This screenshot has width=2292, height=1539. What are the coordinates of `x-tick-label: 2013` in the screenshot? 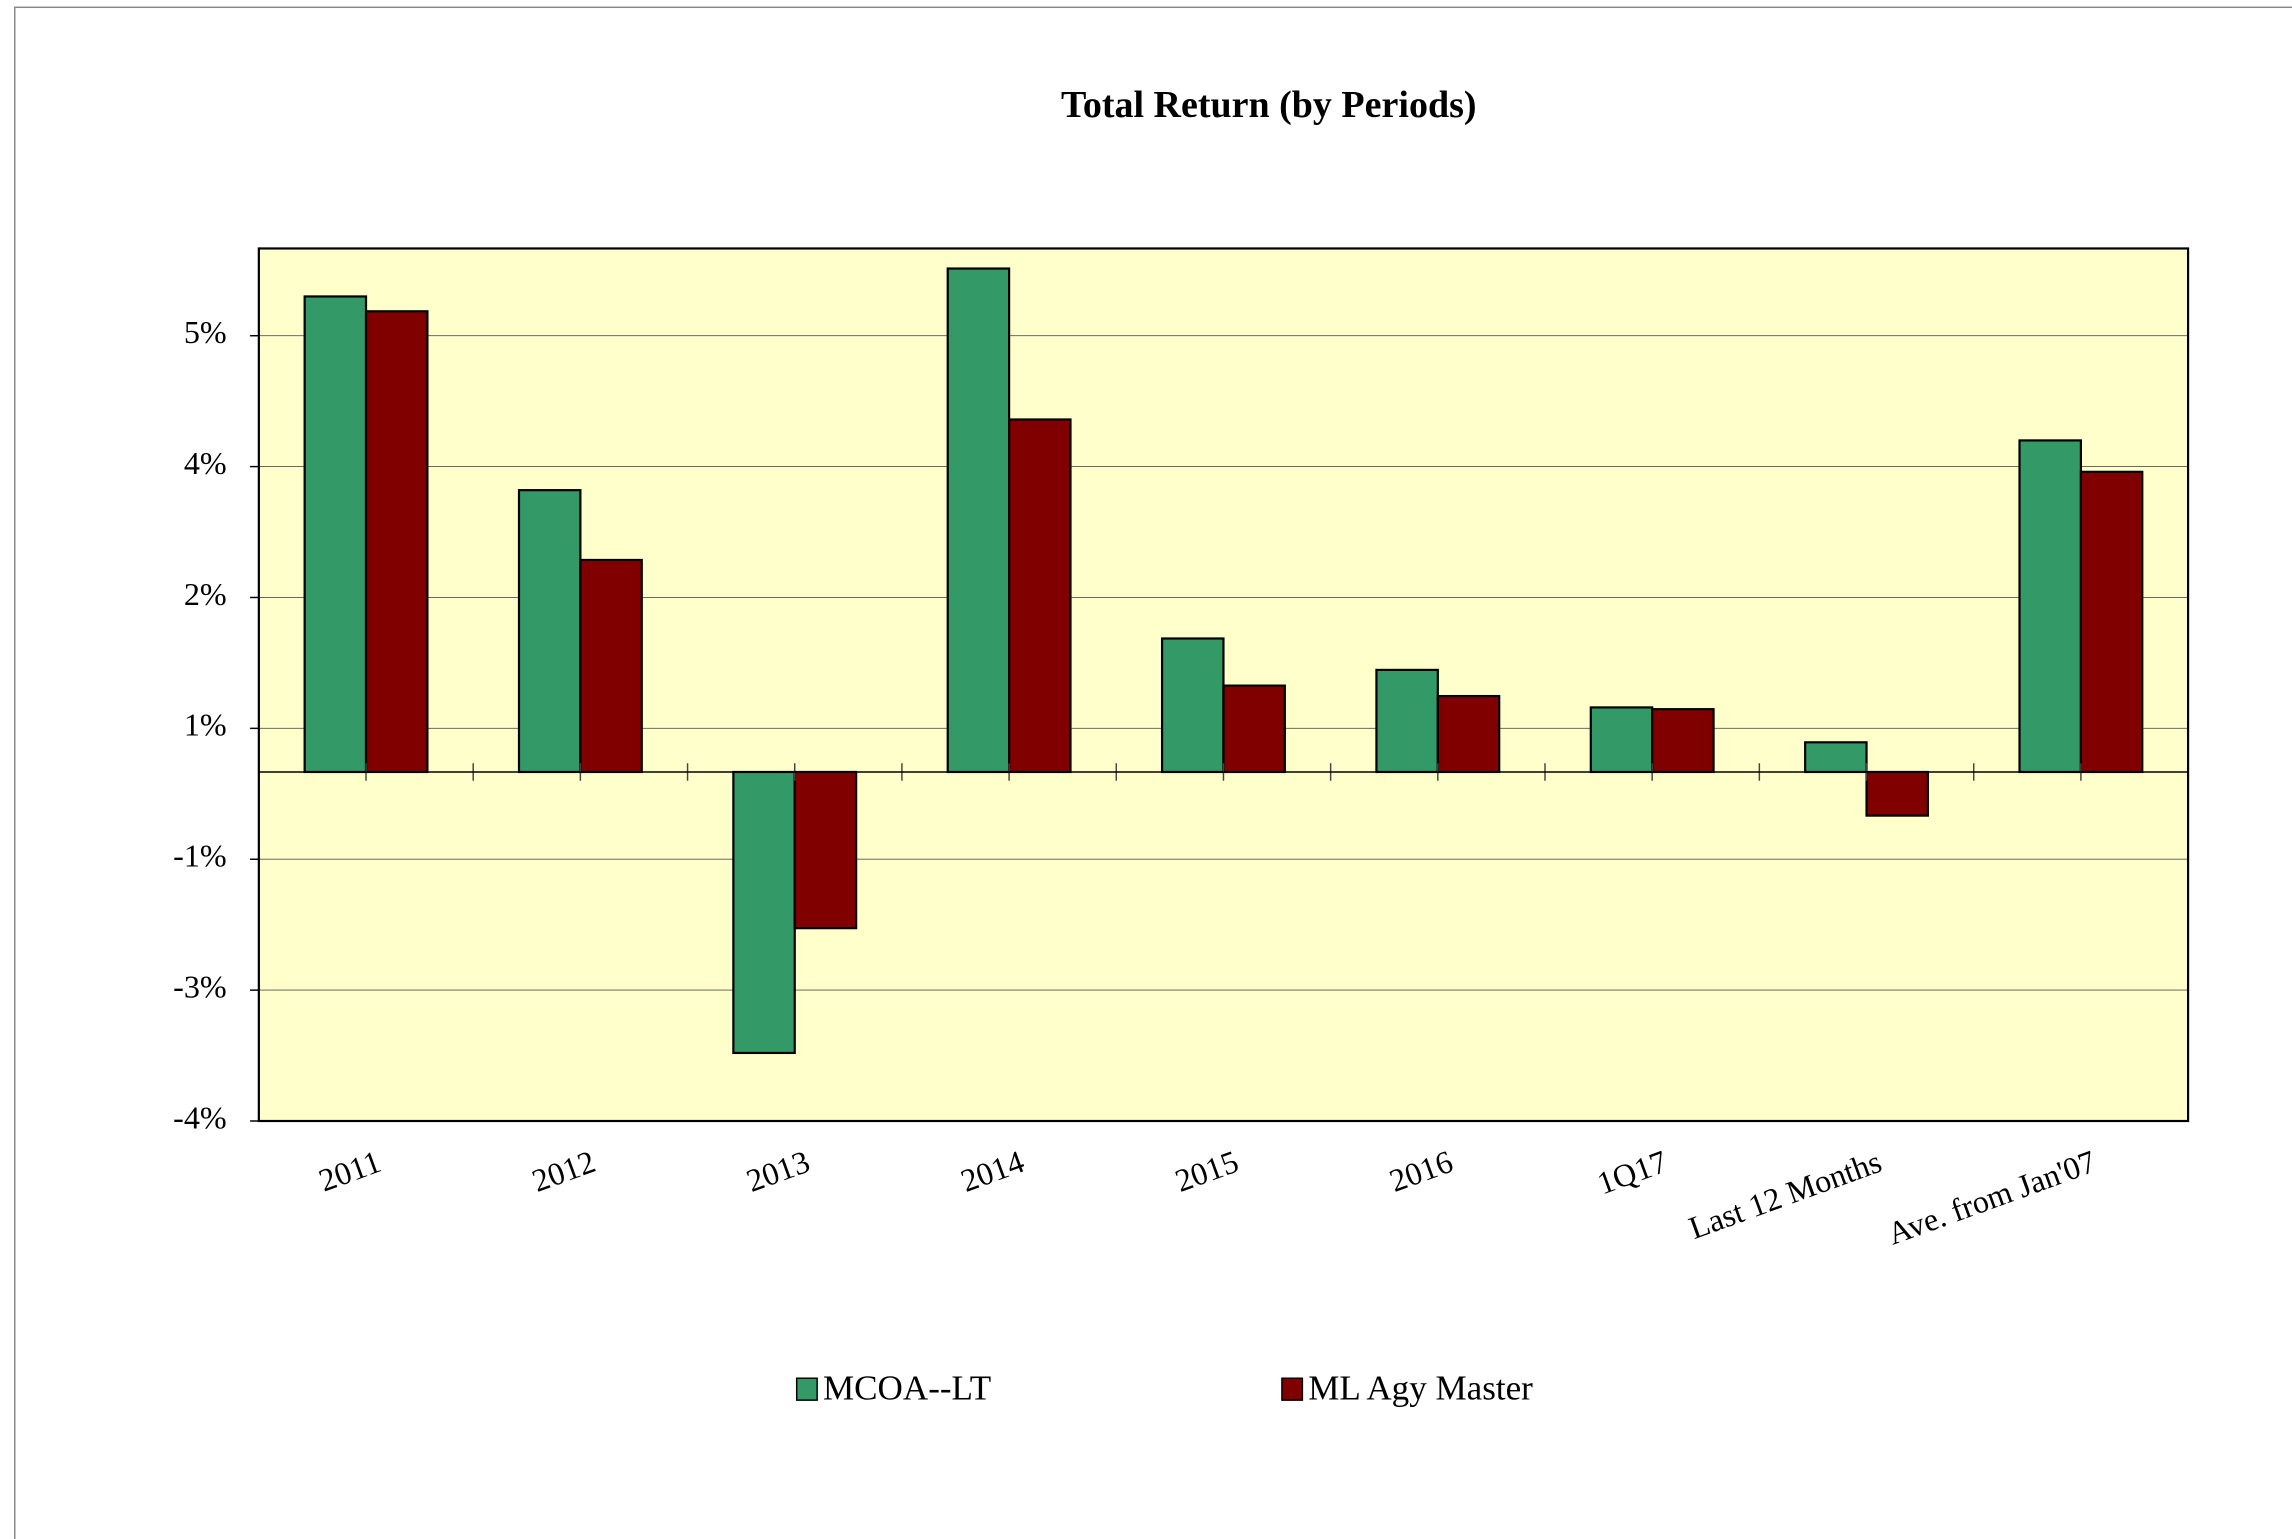 It's located at (778, 1171).